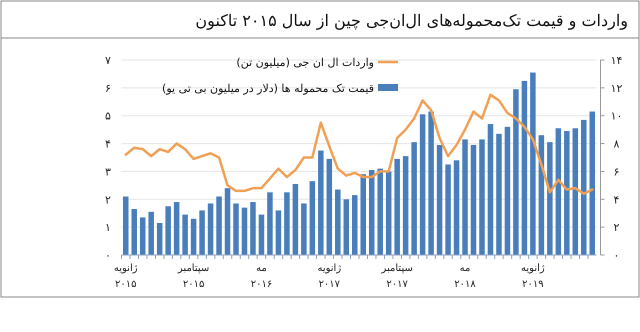 This screenshot has width=640, height=332. I want to click on legend-label: واردات ال ان جی (میلیون تن), so click(305, 62).